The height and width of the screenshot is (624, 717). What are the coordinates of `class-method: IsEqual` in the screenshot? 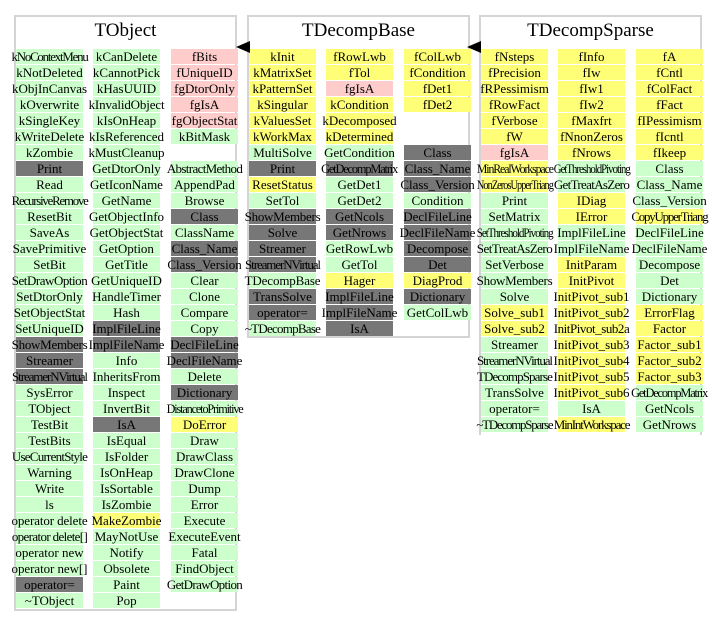 It's located at (126, 440).